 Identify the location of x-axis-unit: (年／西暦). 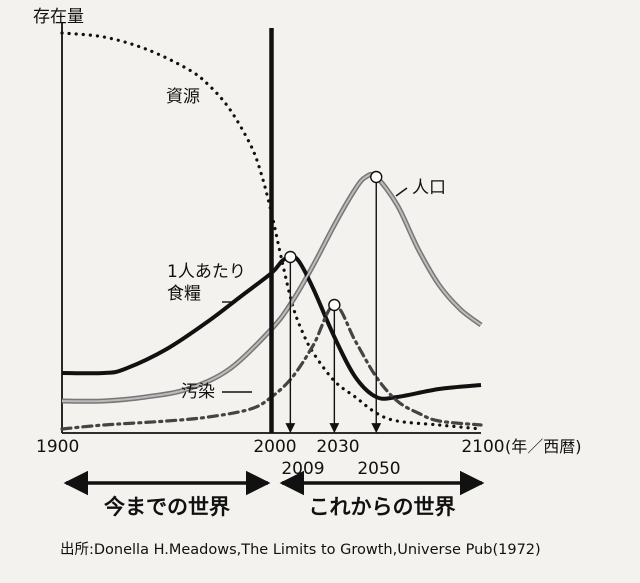
(543, 446).